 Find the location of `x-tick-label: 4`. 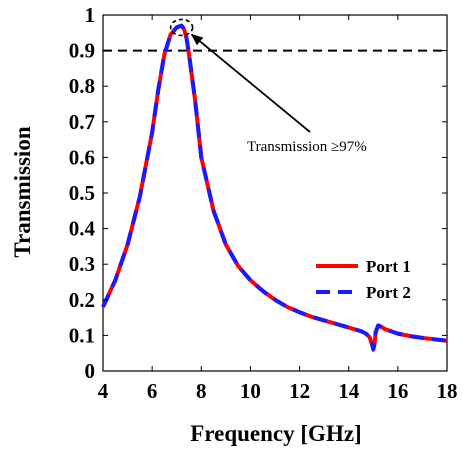

x-tick-label: 4 is located at coordinates (103, 391).